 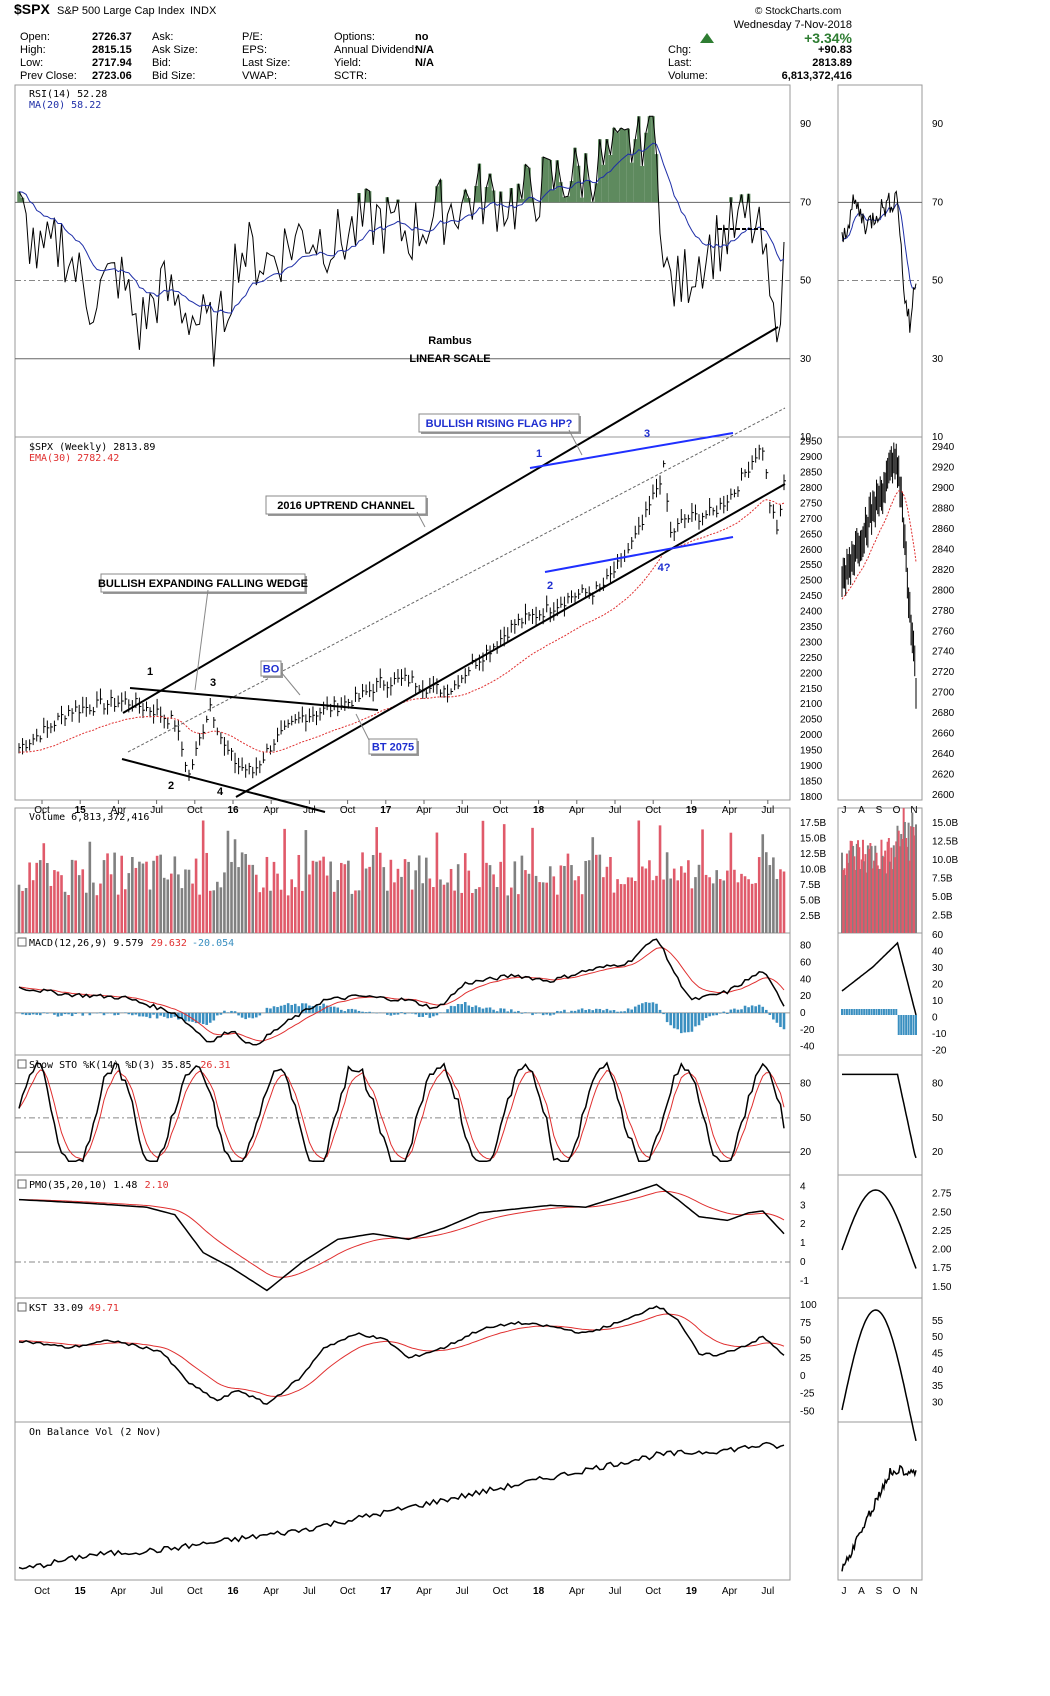 I want to click on author-label: Rambus, so click(x=449, y=341).